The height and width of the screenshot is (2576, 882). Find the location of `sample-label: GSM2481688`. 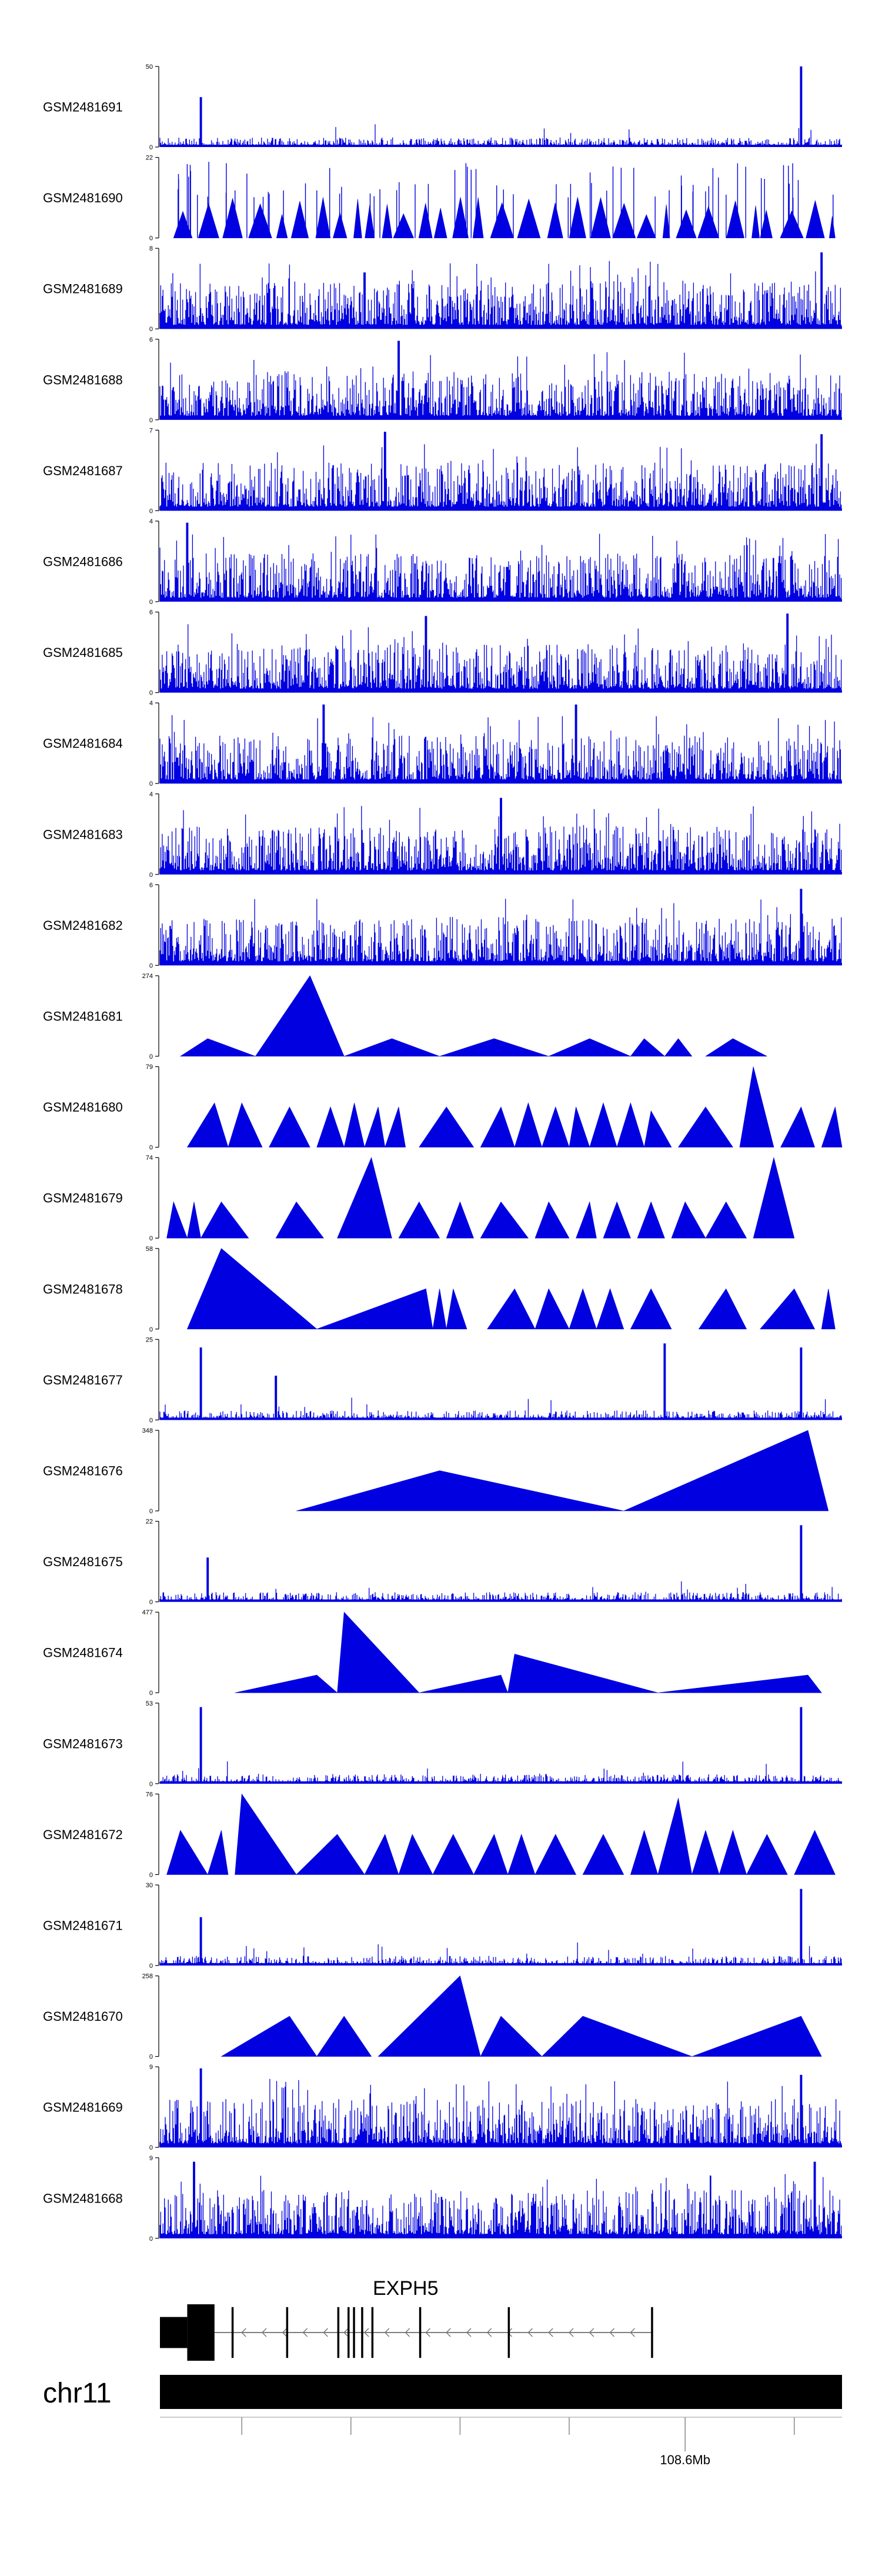

sample-label: GSM2481688 is located at coordinates (83, 379).